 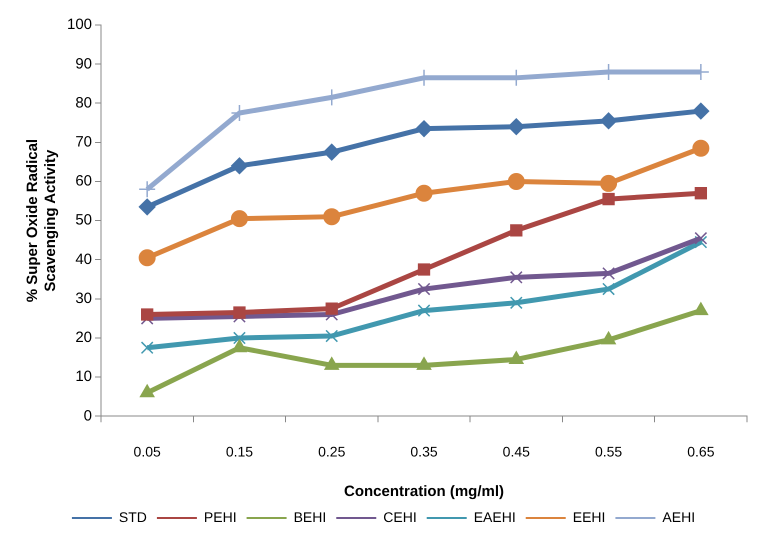 What do you see at coordinates (495, 516) in the screenshot?
I see `legend-label: EAEHI` at bounding box center [495, 516].